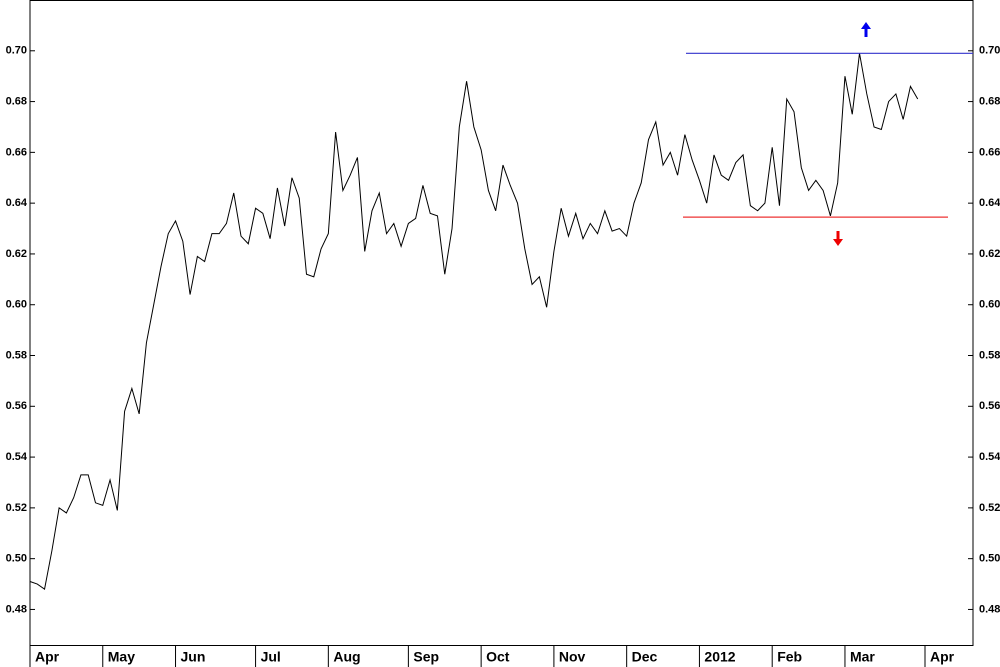  Describe the element at coordinates (789, 657) in the screenshot. I see `x-tick-label: Feb` at that location.